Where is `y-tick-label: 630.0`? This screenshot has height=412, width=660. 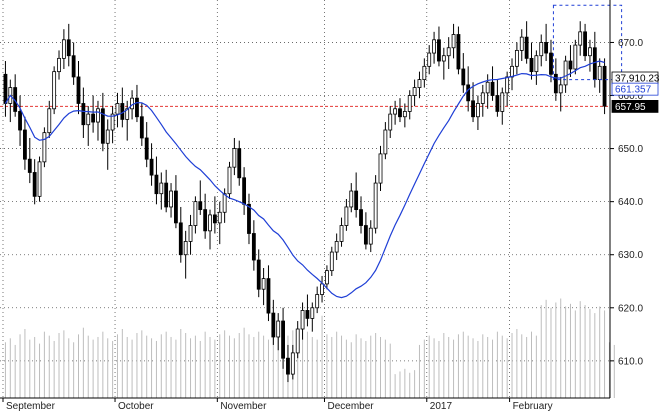
y-tick-label: 630.0 is located at coordinates (630, 255).